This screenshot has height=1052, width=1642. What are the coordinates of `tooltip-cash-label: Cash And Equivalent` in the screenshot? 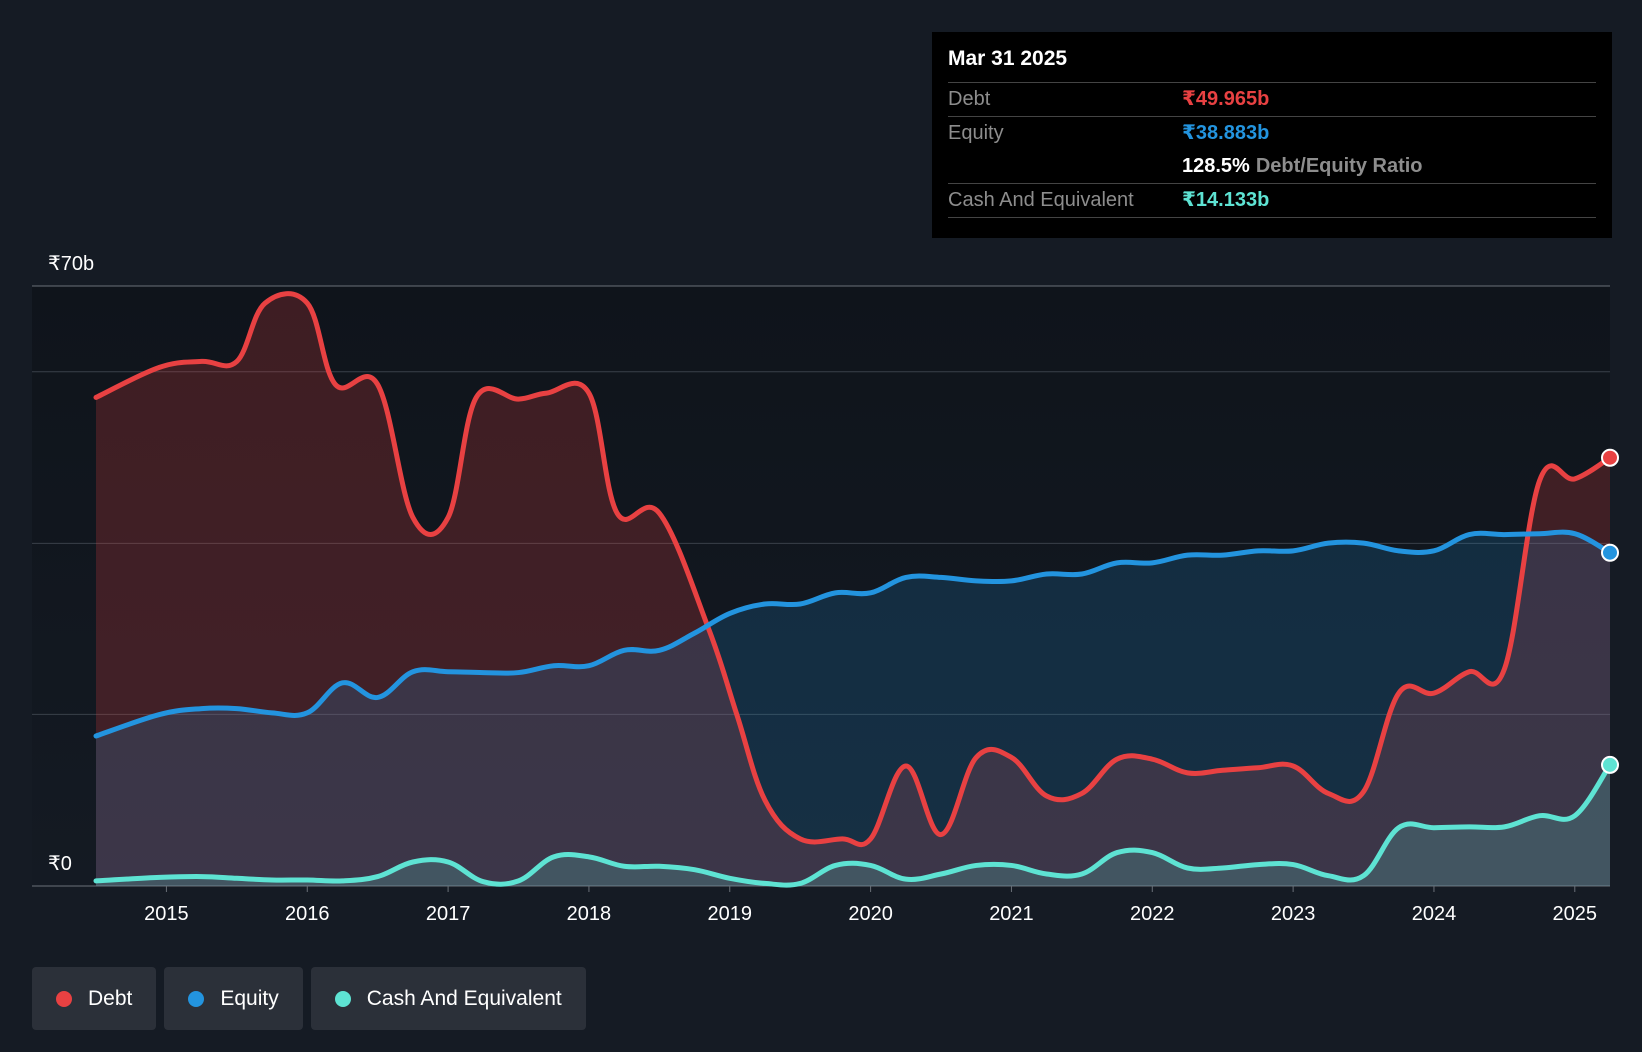 It's located at (1041, 200).